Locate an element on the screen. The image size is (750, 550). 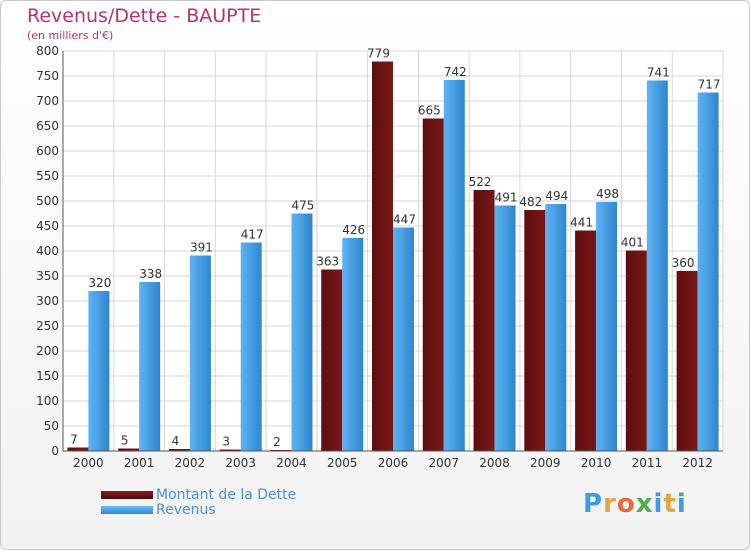
chart-subtitle: (en milliers d'€) is located at coordinates (70, 35).